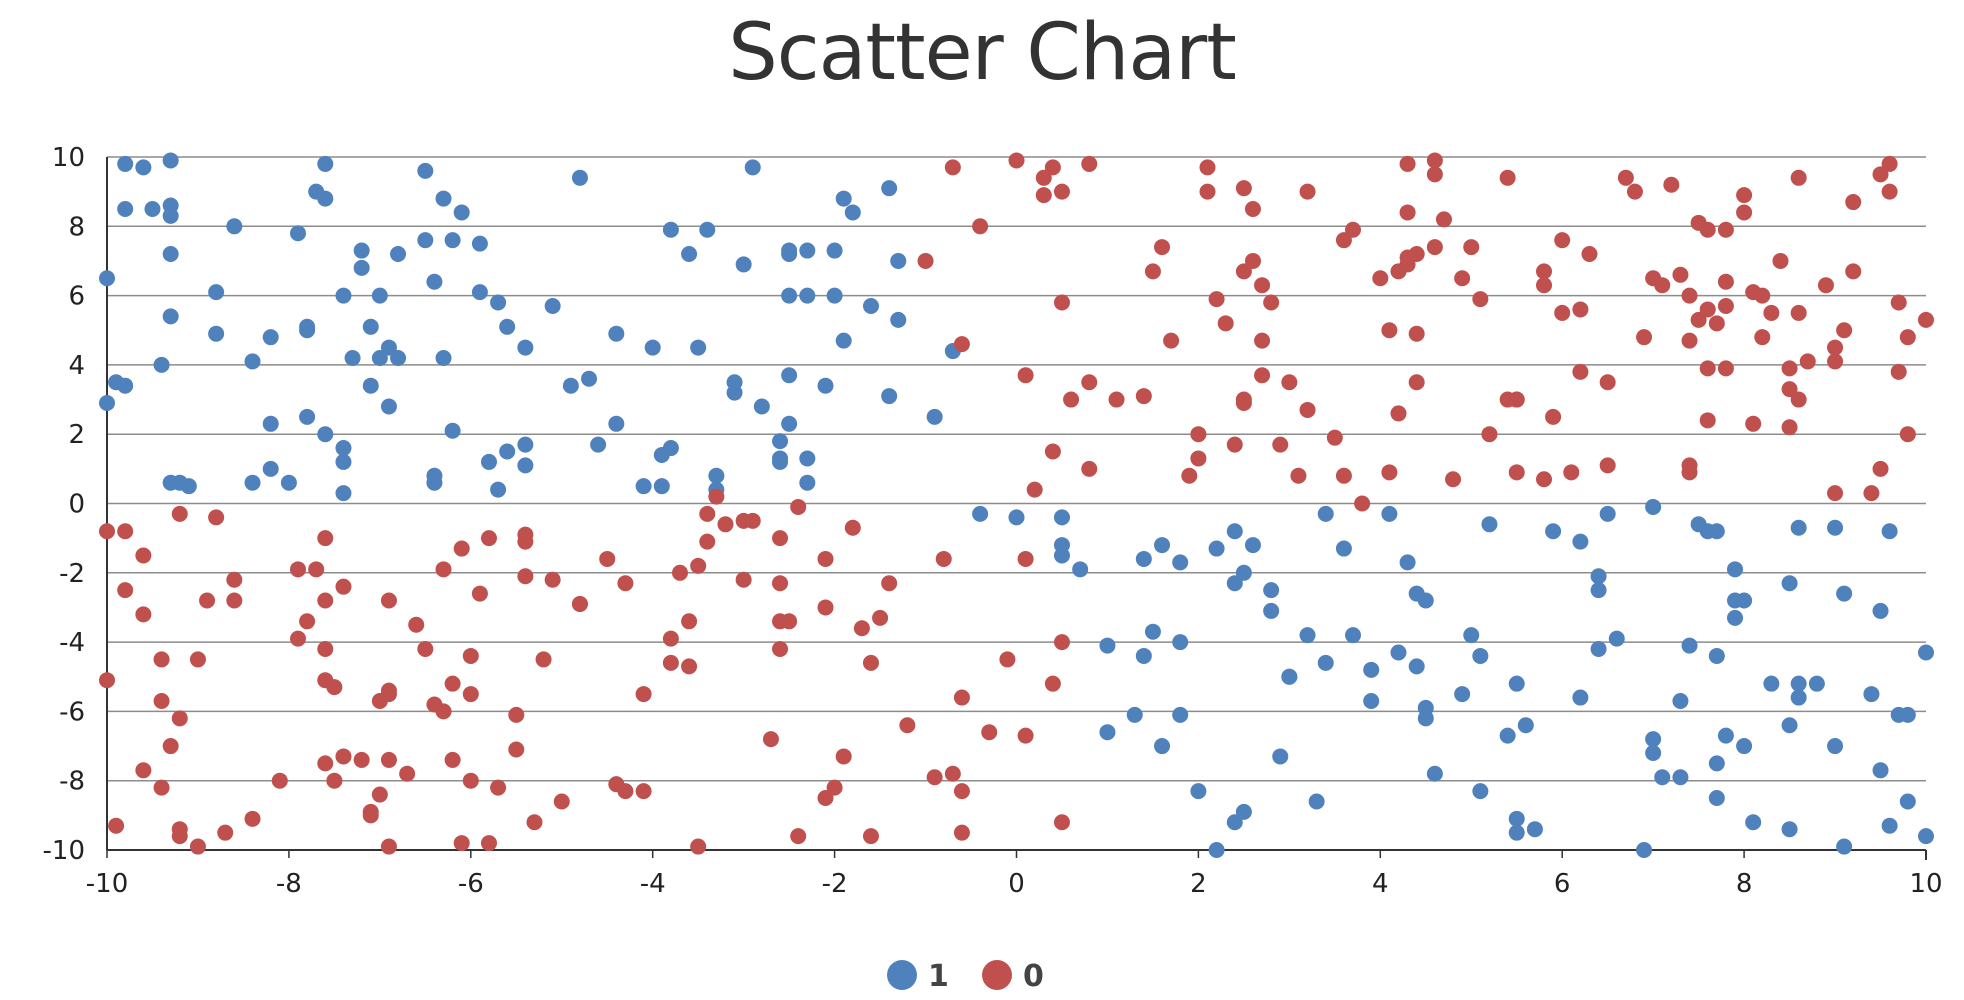 Image resolution: width=1964 pixels, height=1000 pixels. What do you see at coordinates (1925, 884) in the screenshot?
I see `x-tick-label: 10` at bounding box center [1925, 884].